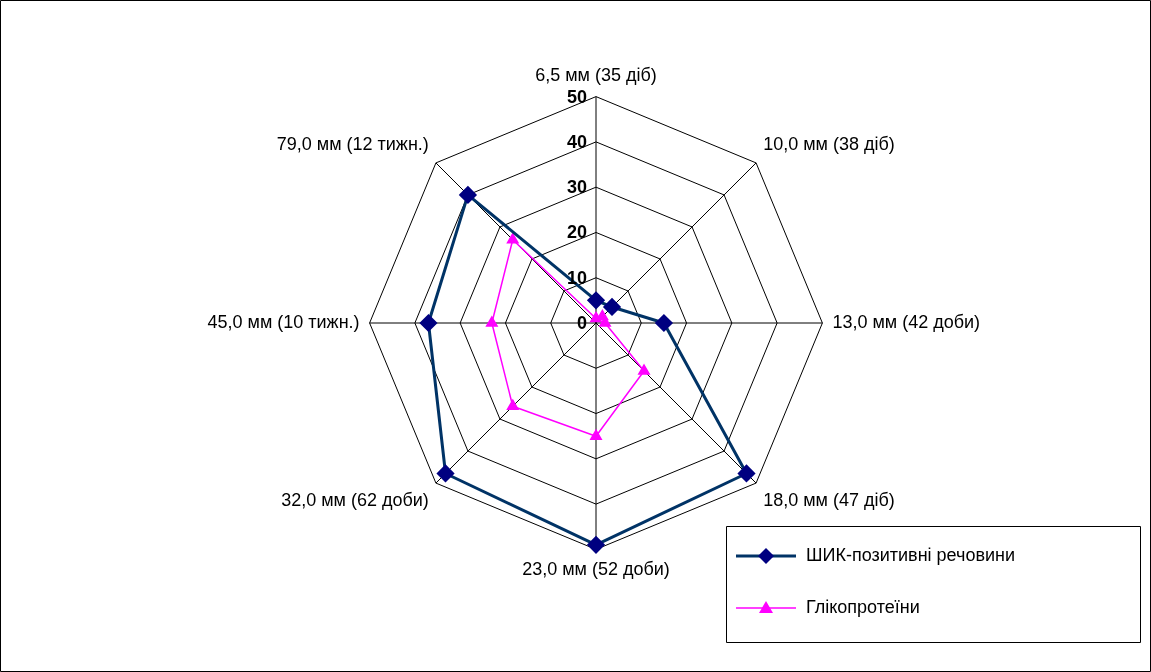  I want to click on spoke-label: 18,0 мм (47 діб), so click(829, 499).